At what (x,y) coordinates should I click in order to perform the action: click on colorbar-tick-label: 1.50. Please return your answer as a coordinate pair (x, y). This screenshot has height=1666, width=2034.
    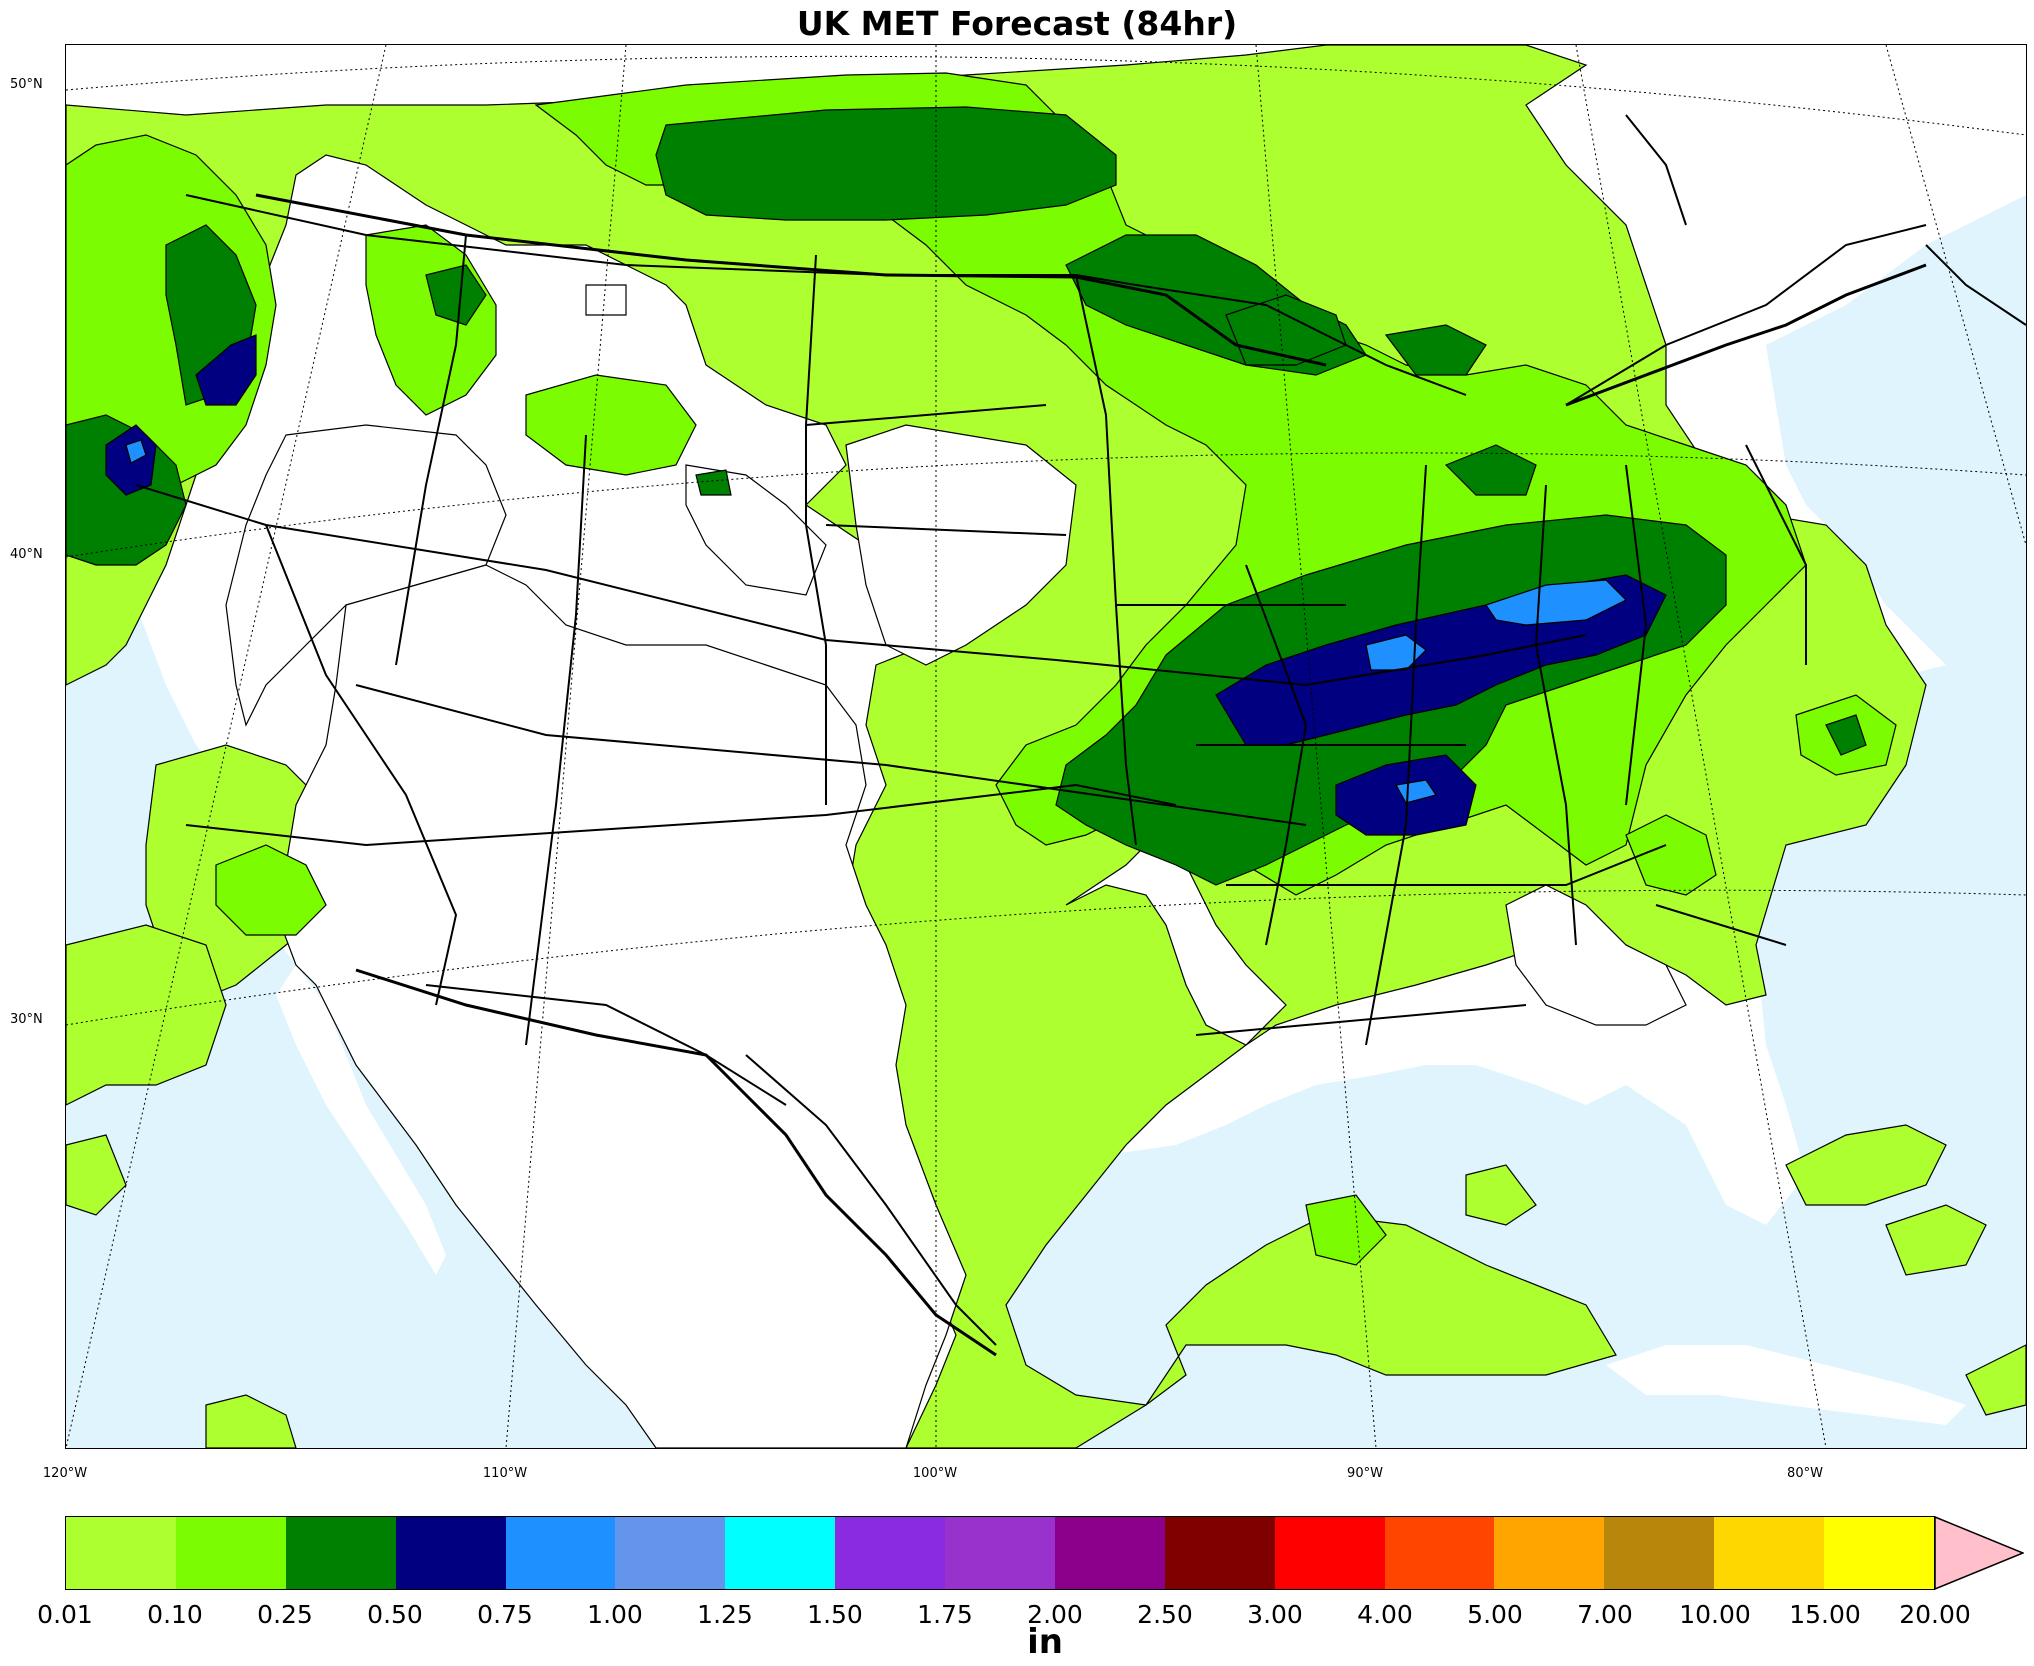
    Looking at the image, I should click on (835, 1614).